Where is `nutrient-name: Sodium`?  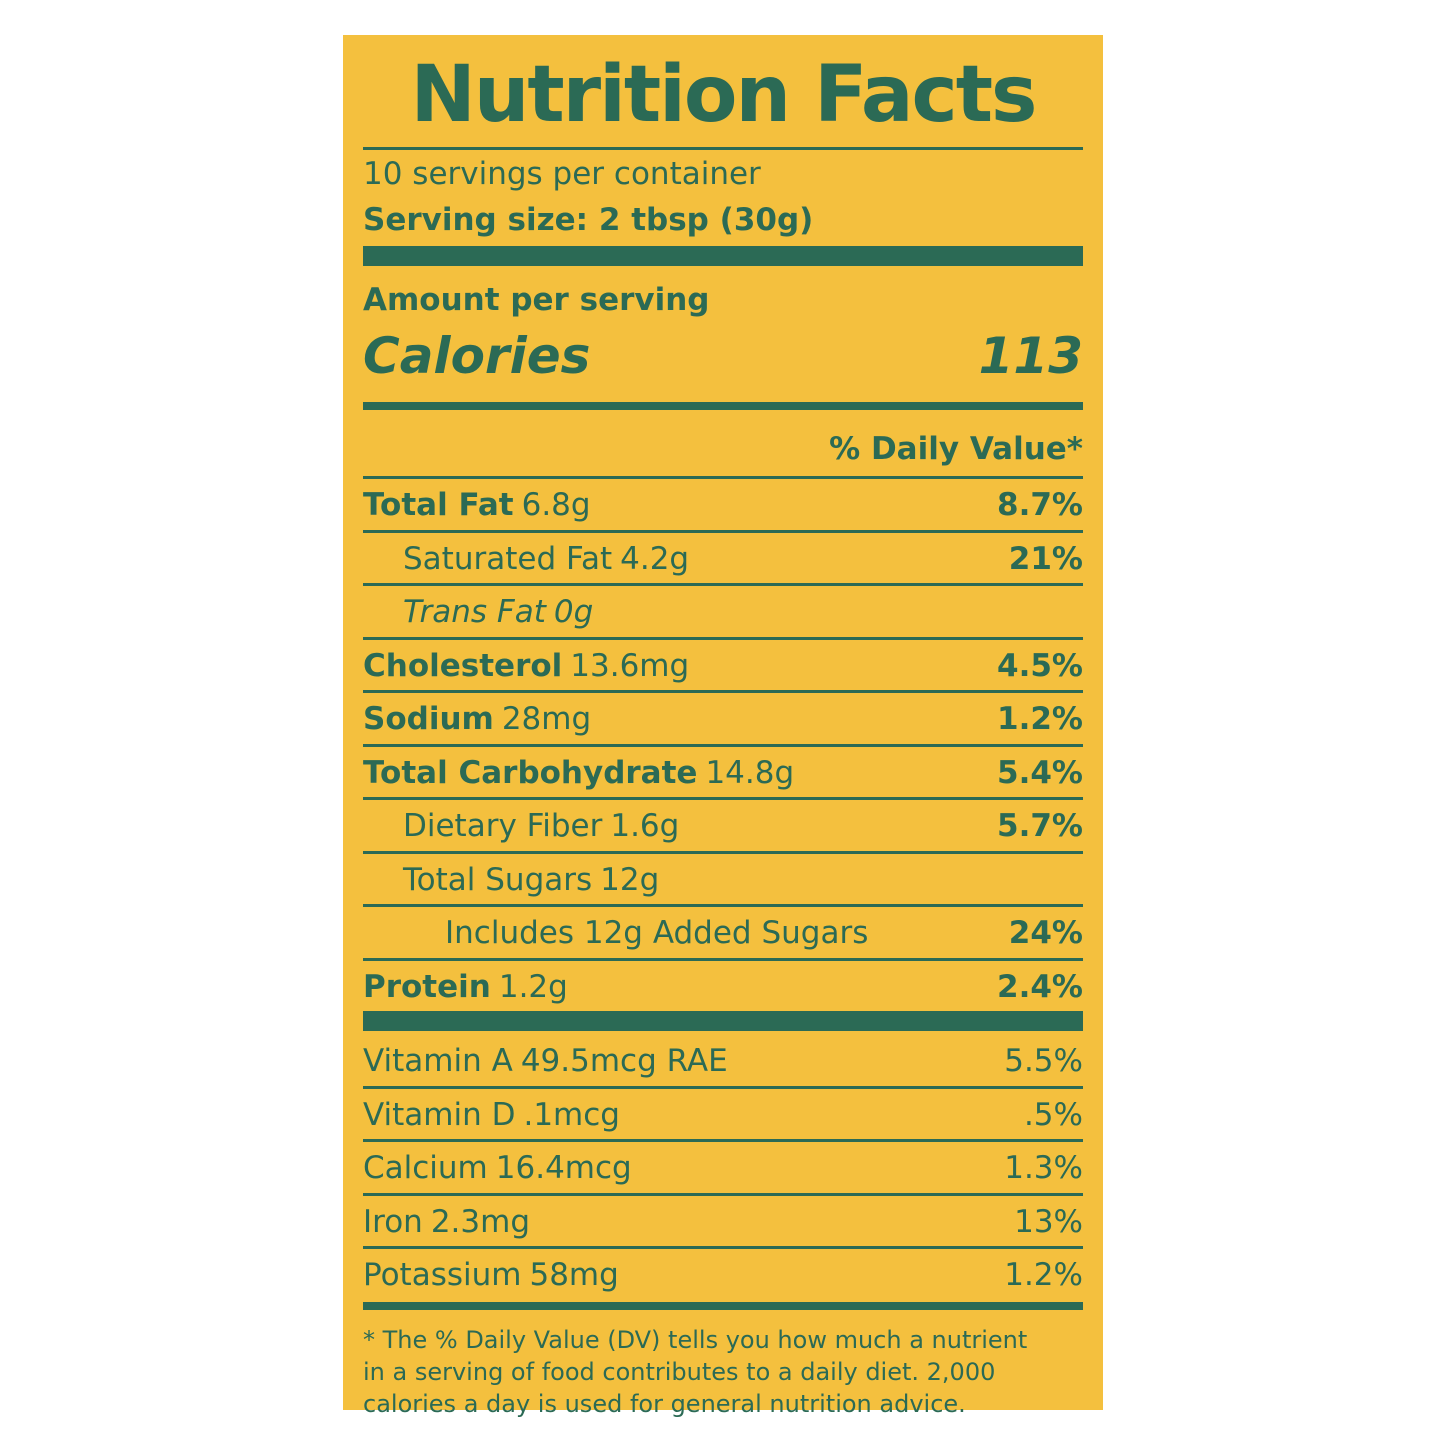 nutrient-name: Sodium is located at coordinates (428, 719).